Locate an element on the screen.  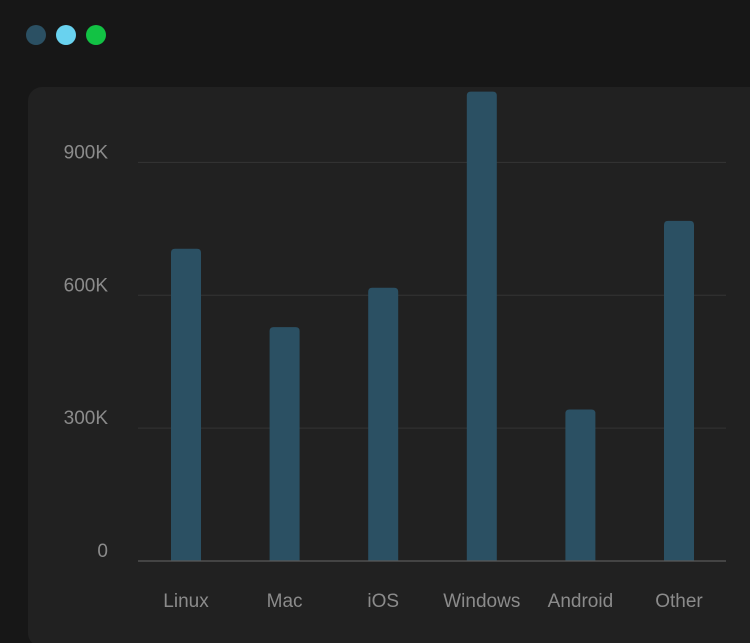
y-tick-label: 300K is located at coordinates (86, 418).